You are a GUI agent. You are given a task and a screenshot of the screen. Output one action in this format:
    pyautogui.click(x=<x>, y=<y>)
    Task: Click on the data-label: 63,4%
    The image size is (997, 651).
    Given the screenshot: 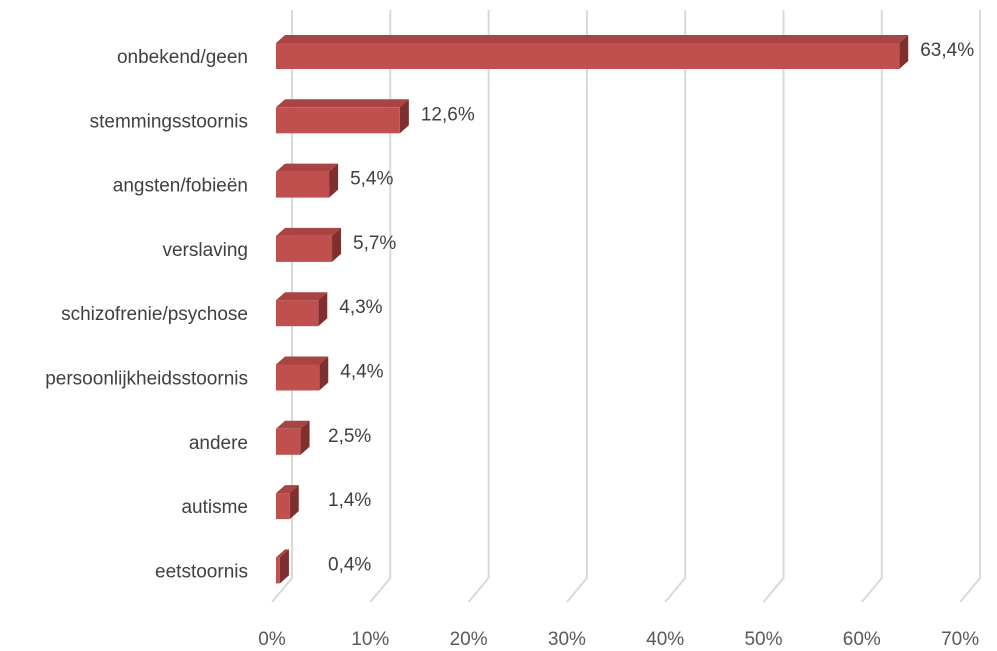 What is the action you would take?
    pyautogui.click(x=947, y=50)
    